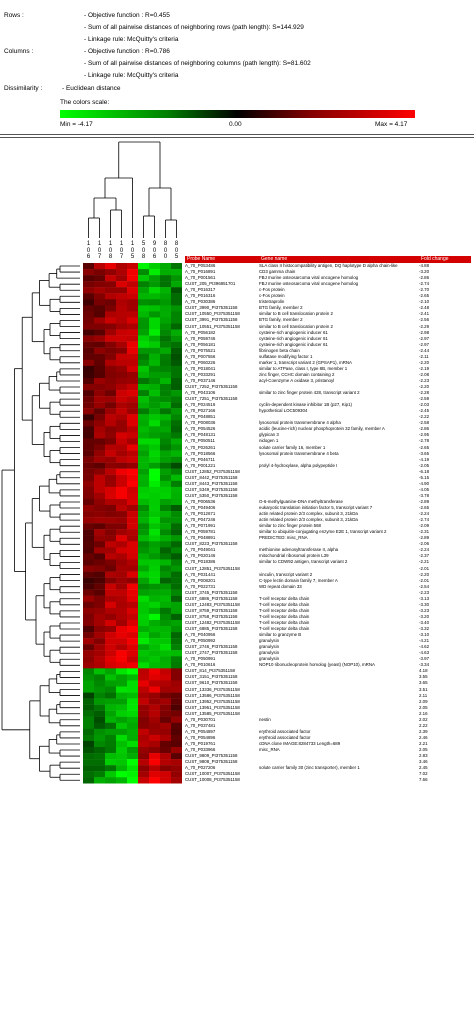 The image size is (474, 1019). I want to click on row-fold-label: -2.74, so click(424, 284).